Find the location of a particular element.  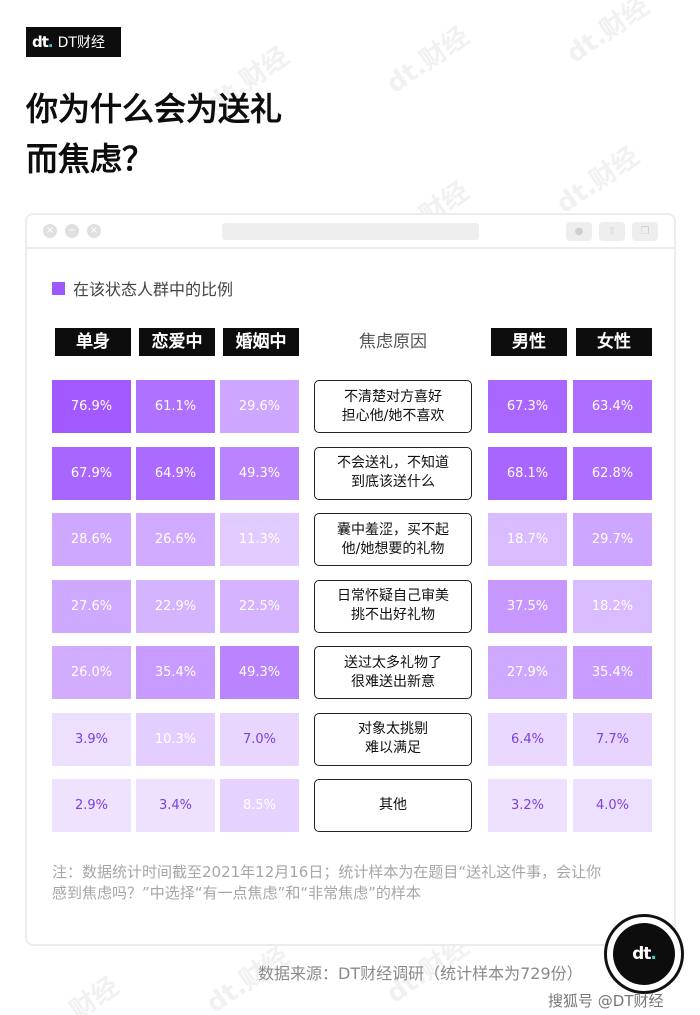

reason-line: 不会送礼，不知道 is located at coordinates (393, 463).